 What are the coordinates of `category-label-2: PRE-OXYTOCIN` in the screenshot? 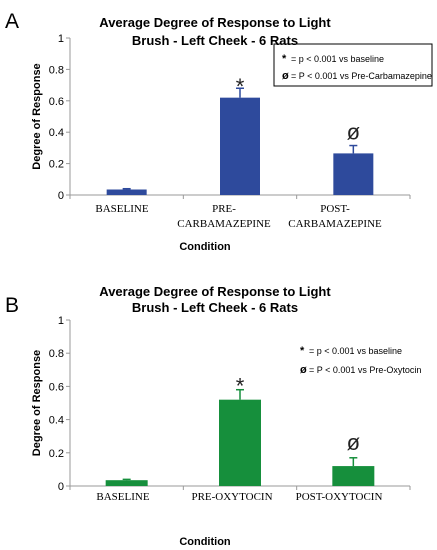 It's located at (231, 497).